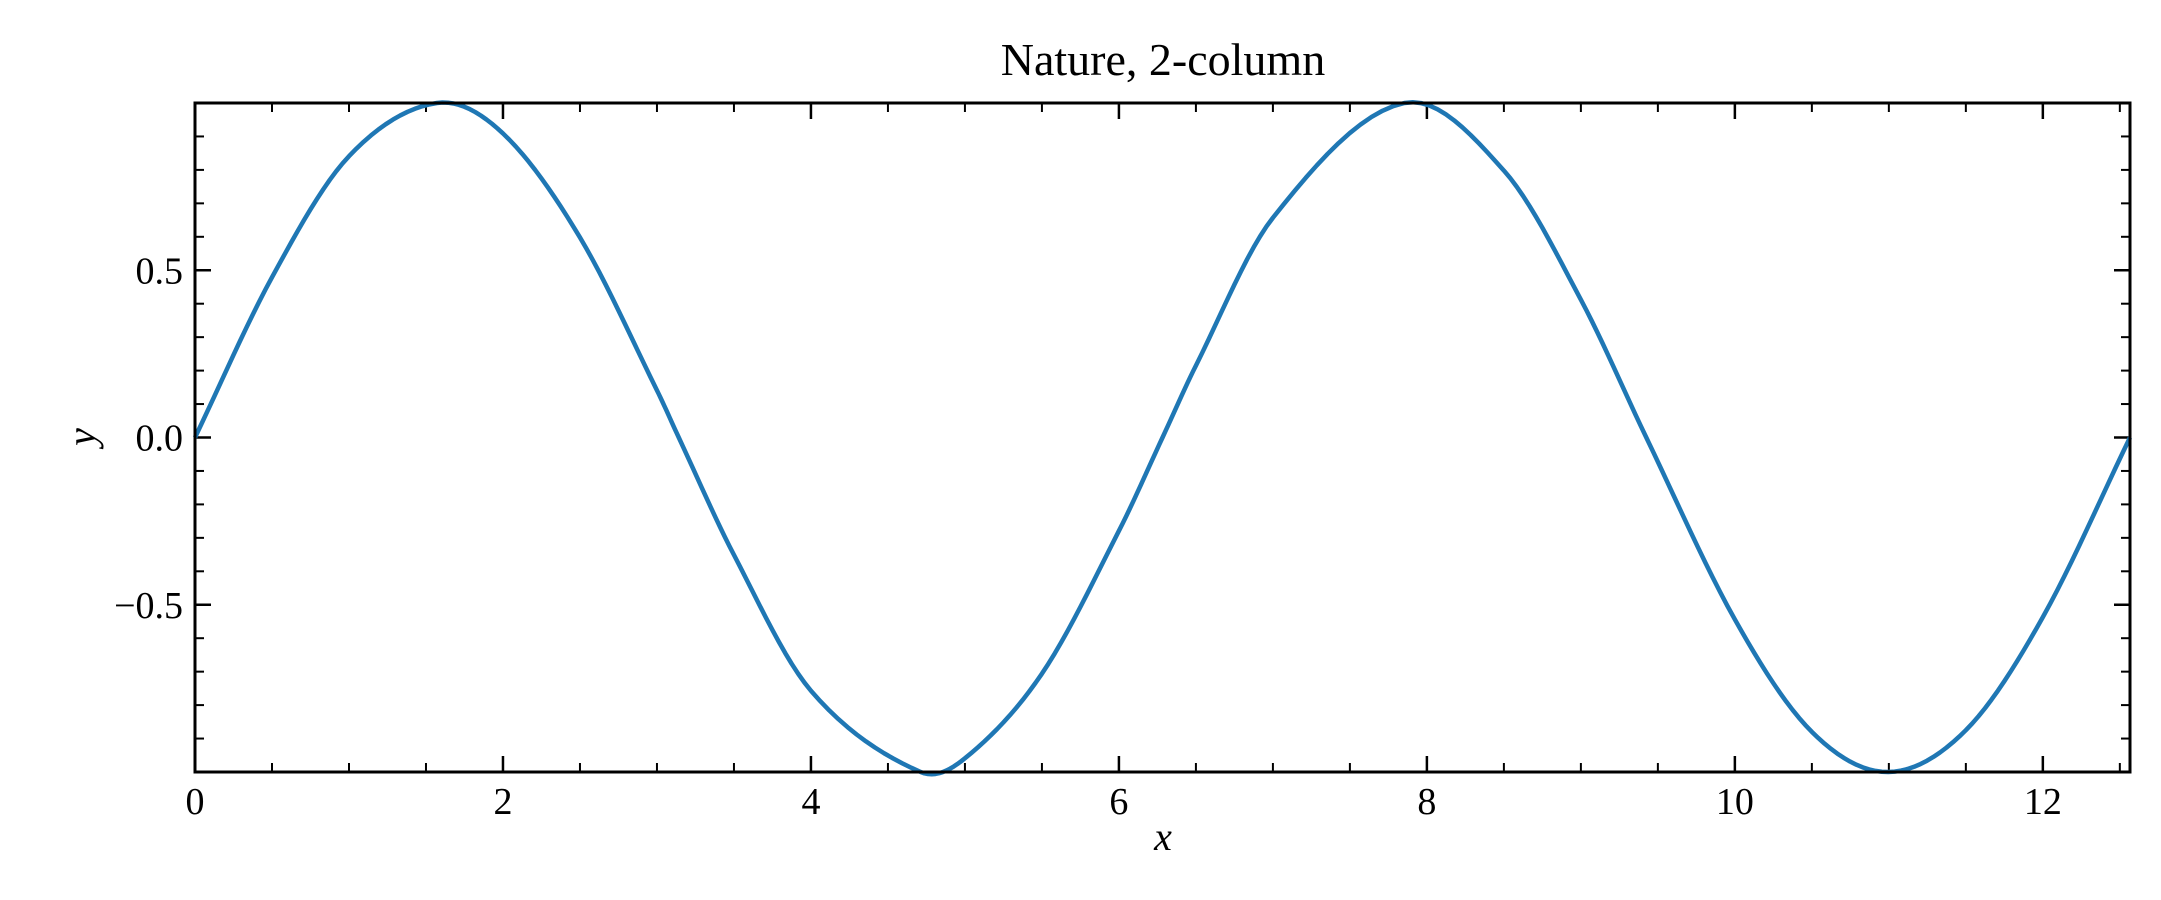 The height and width of the screenshot is (900, 2161). Describe the element at coordinates (502, 802) in the screenshot. I see `x-tick-label: 2` at that location.